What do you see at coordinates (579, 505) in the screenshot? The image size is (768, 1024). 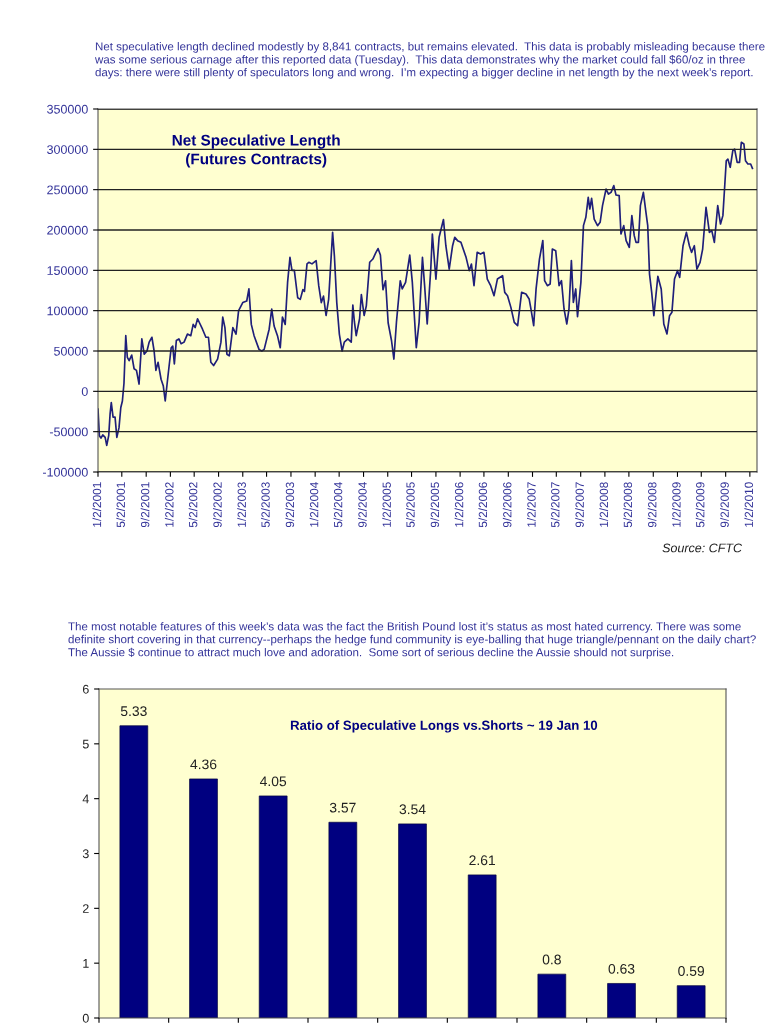 I see `x-tick-label: 9/2/2007` at bounding box center [579, 505].